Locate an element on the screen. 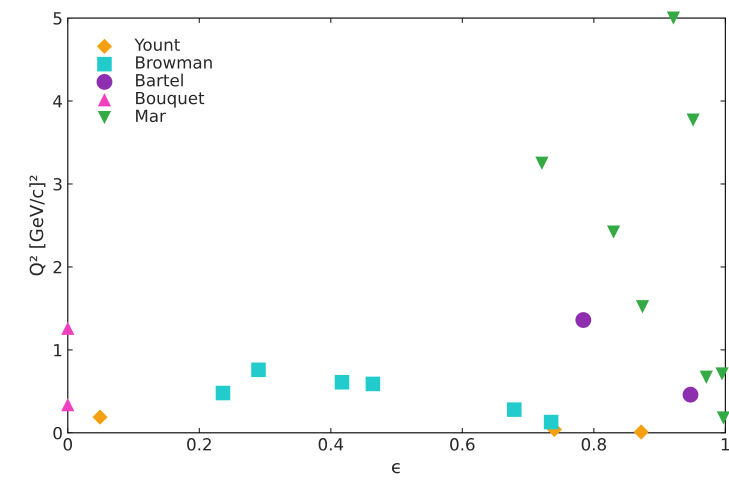 The height and width of the screenshot is (488, 729). x-tick-label: 0.6 is located at coordinates (462, 444).